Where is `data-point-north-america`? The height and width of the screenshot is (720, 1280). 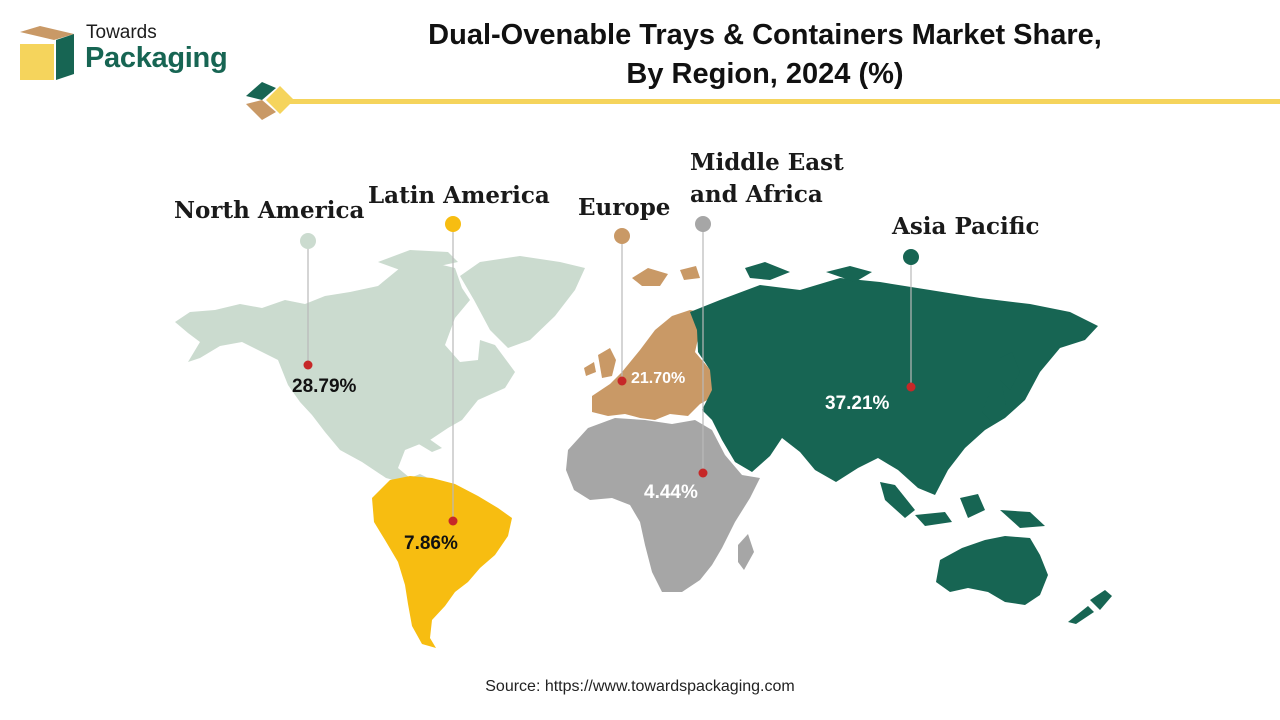
data-point-north-america is located at coordinates (308, 365).